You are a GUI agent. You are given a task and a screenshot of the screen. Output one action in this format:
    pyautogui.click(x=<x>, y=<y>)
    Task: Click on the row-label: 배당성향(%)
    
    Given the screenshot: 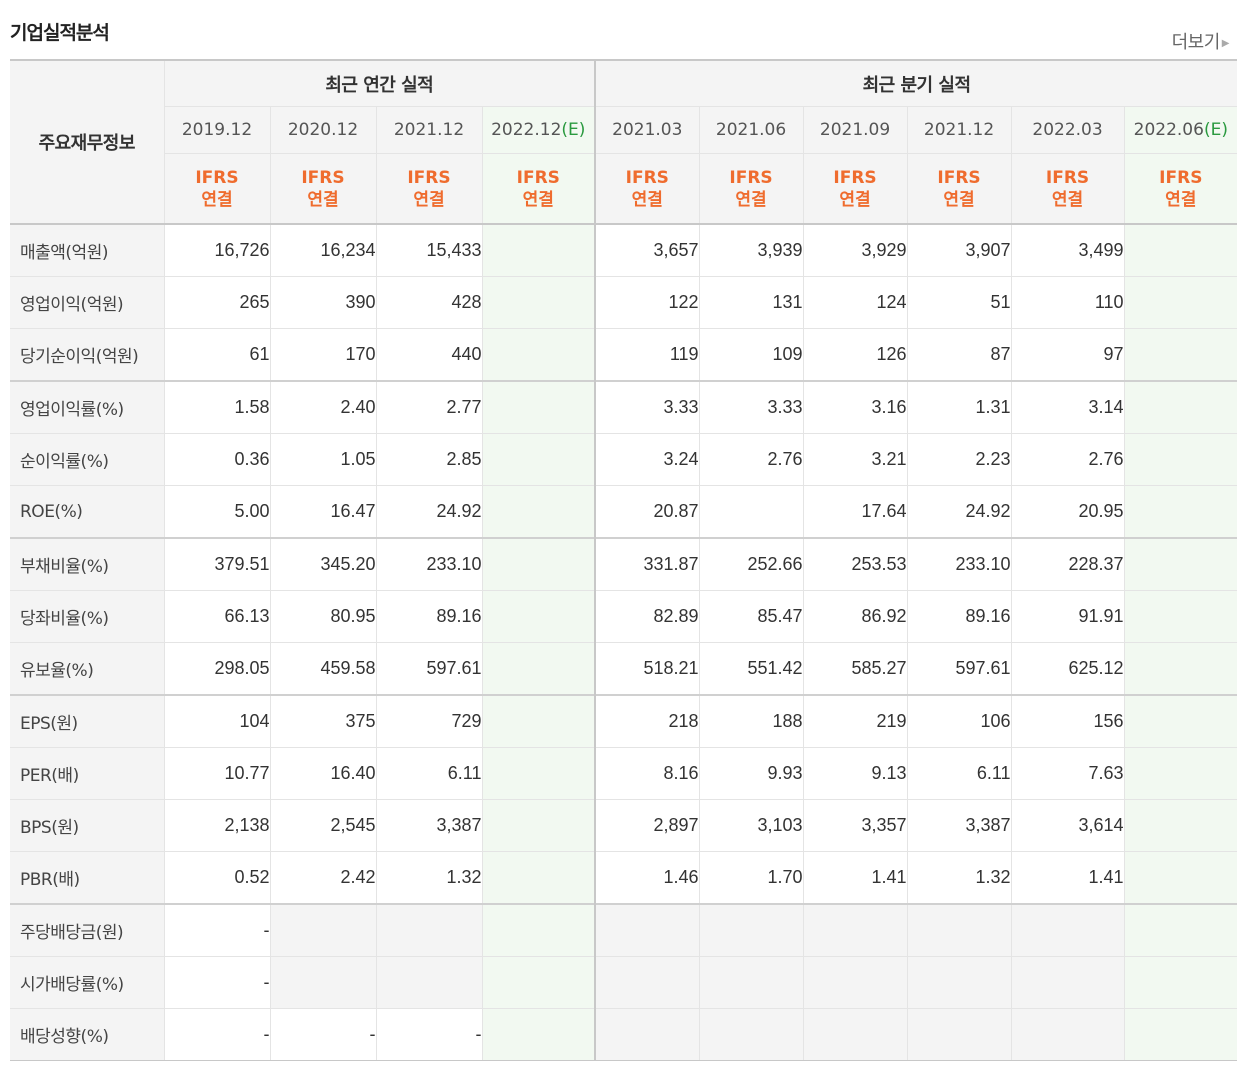 What is the action you would take?
    pyautogui.click(x=87, y=1034)
    